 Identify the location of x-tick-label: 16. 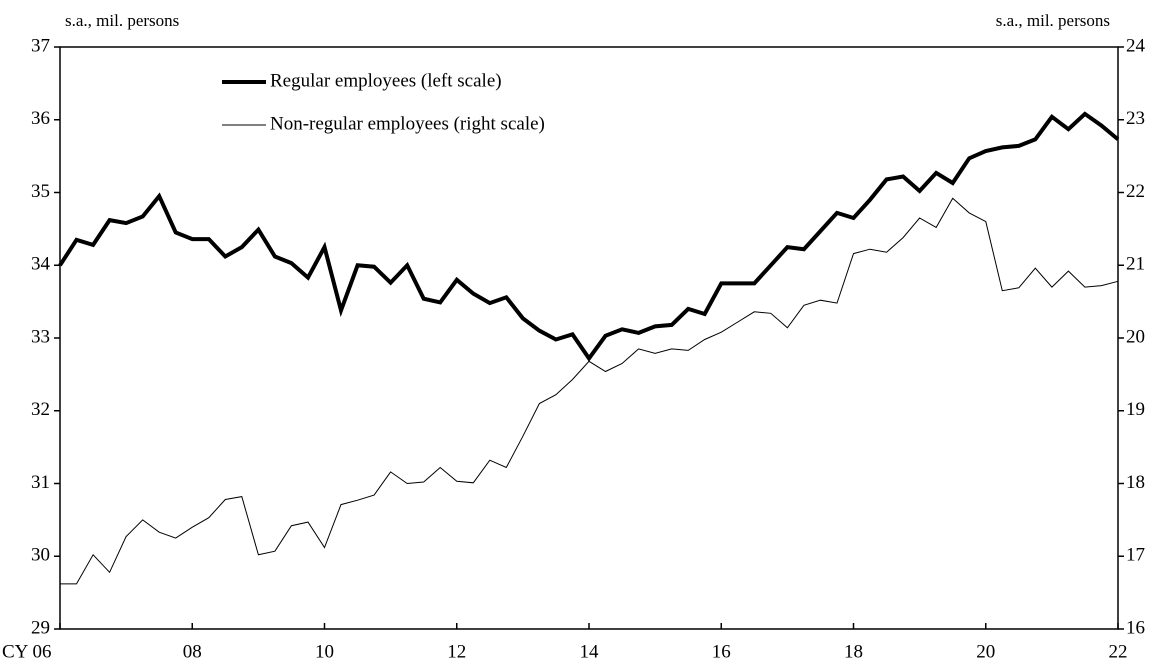
(721, 651).